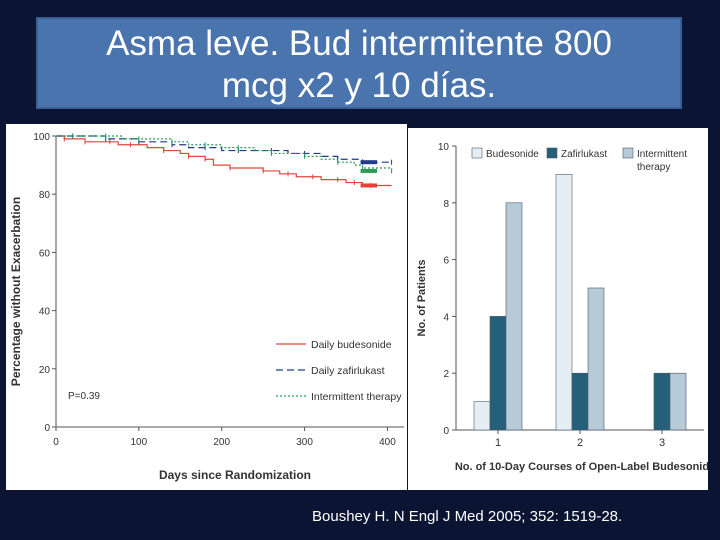  I want to click on legend-label-1: Daily zafirlukast, so click(348, 371).